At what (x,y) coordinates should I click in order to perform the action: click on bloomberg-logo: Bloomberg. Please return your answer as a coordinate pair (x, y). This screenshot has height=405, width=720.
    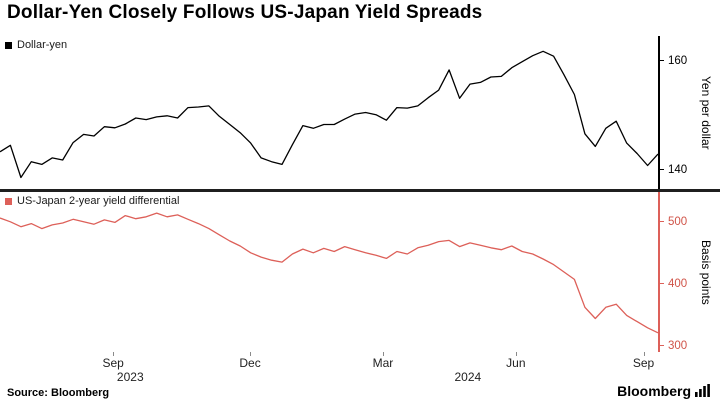
    Looking at the image, I should click on (663, 391).